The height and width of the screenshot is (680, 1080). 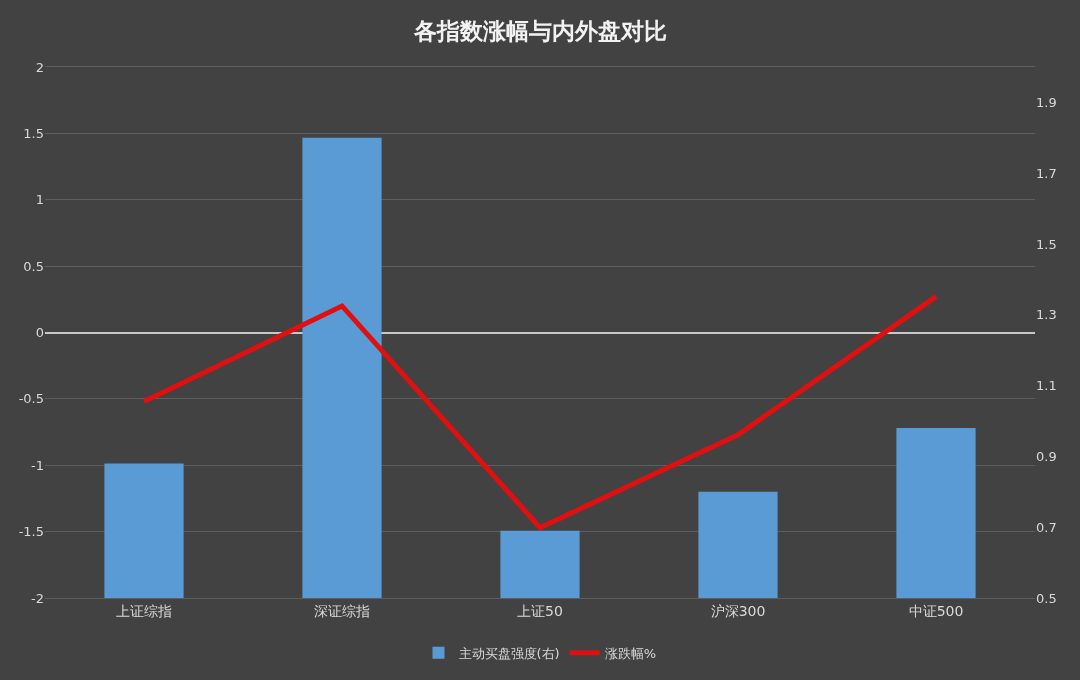 What do you see at coordinates (1046, 527) in the screenshot?
I see `y2-tick-label: 0.7` at bounding box center [1046, 527].